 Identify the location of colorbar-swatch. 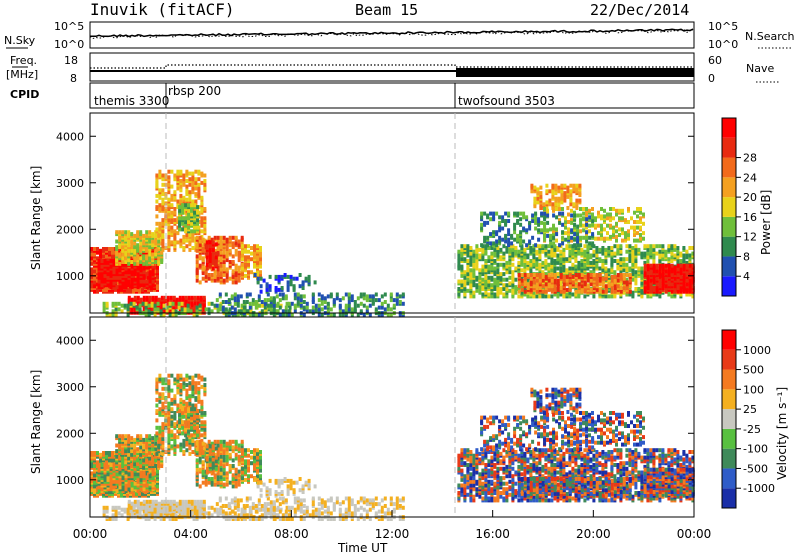
(729, 207).